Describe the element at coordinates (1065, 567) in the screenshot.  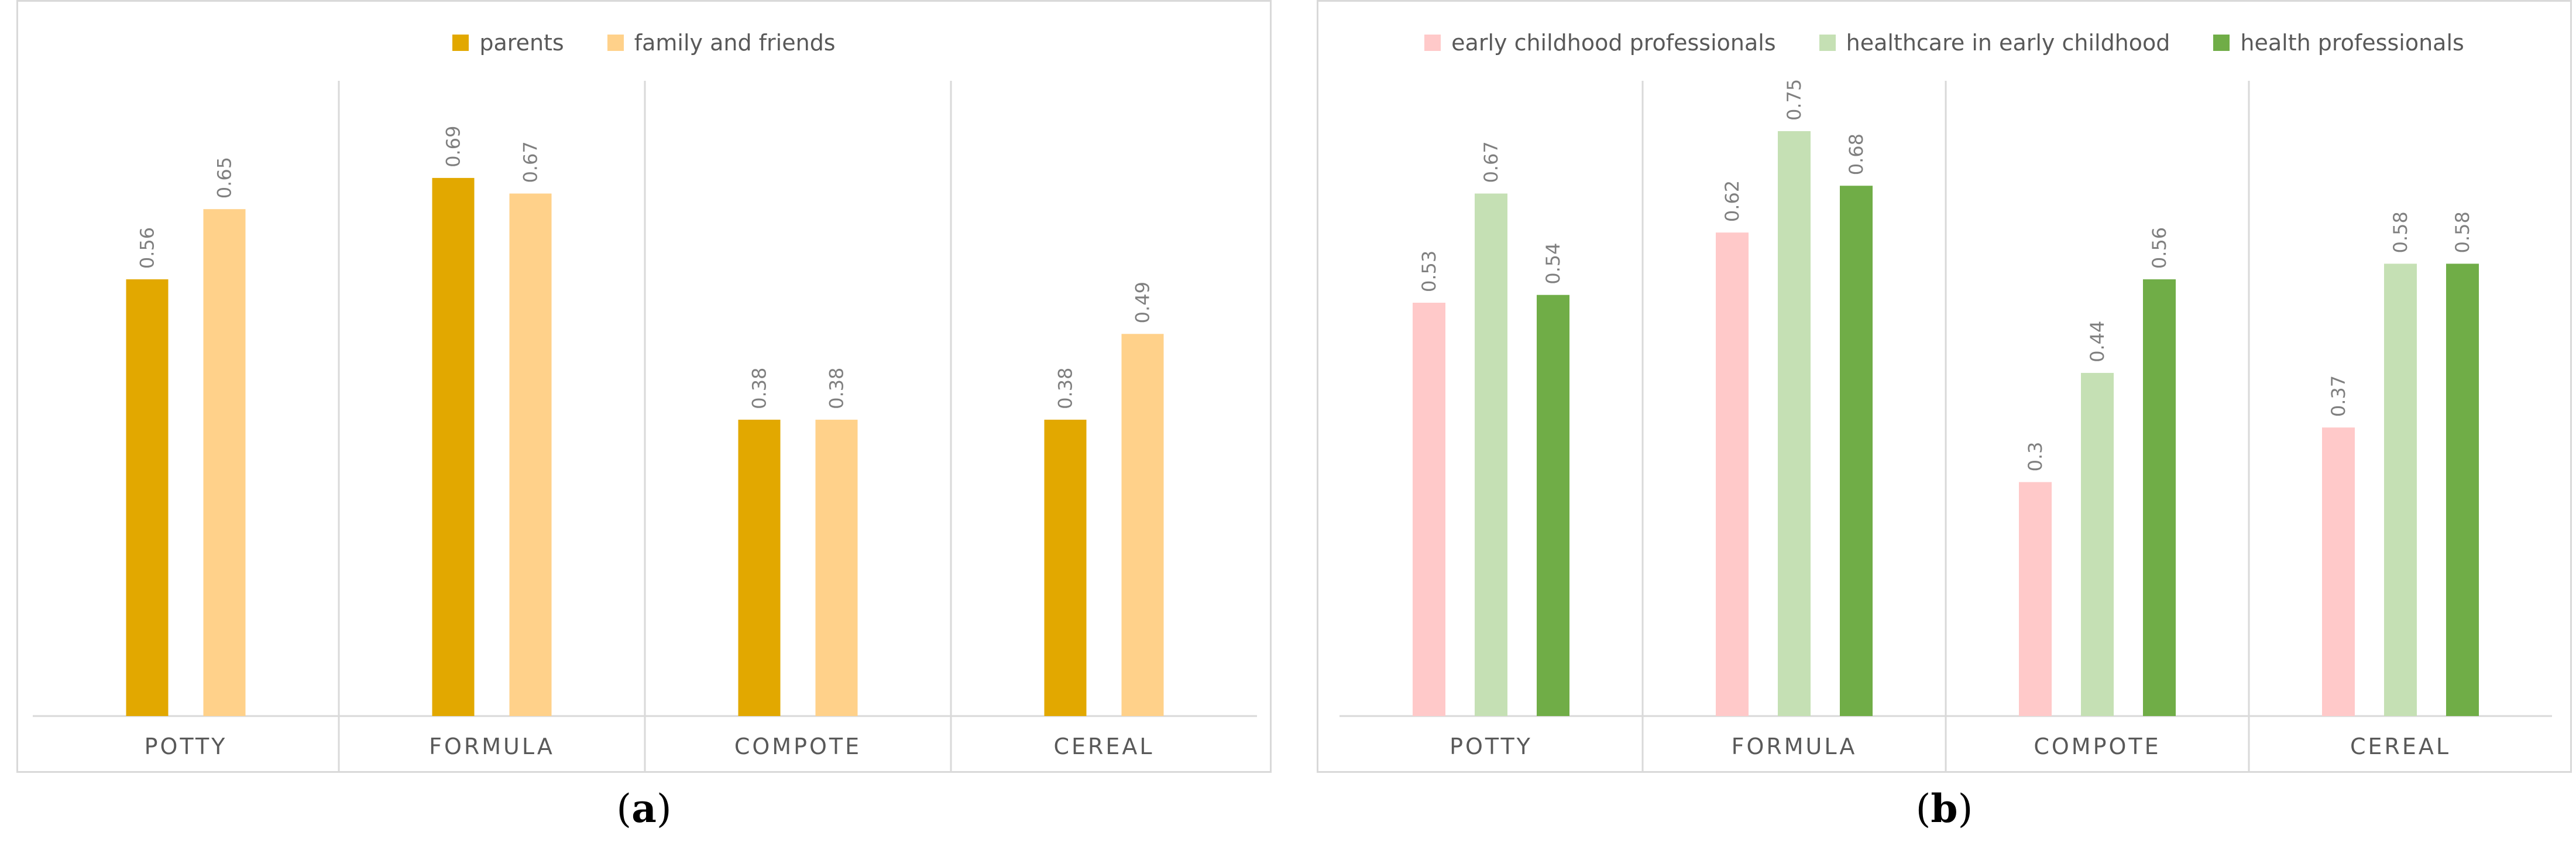
I see `bar-parents-cereal` at that location.